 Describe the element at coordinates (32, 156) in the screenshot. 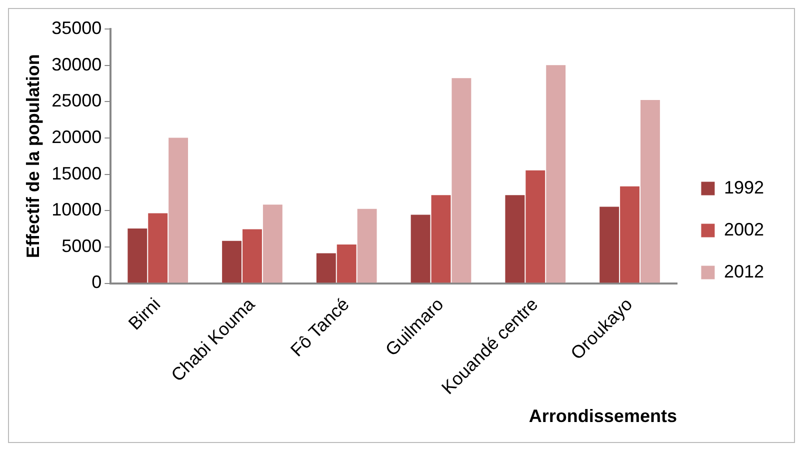

I see `y-axis-title: Effectif de la population` at that location.